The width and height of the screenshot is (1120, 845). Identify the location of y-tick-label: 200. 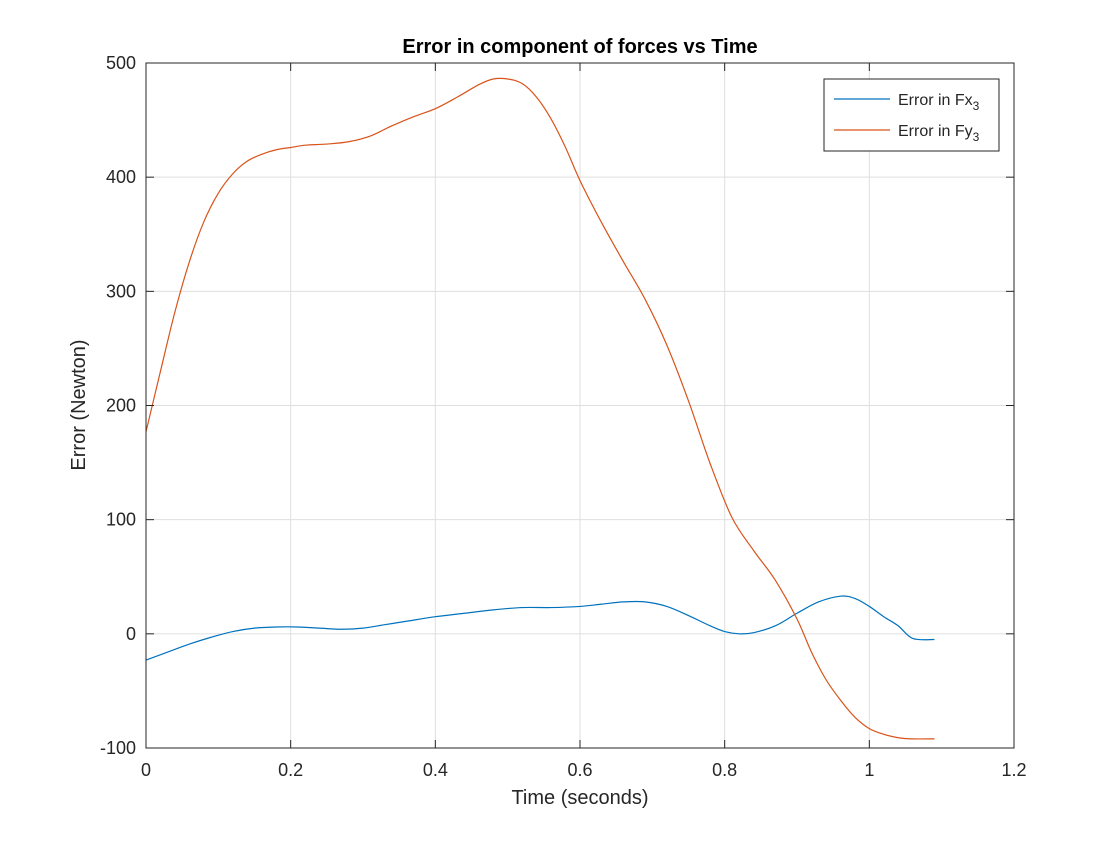
(121, 406).